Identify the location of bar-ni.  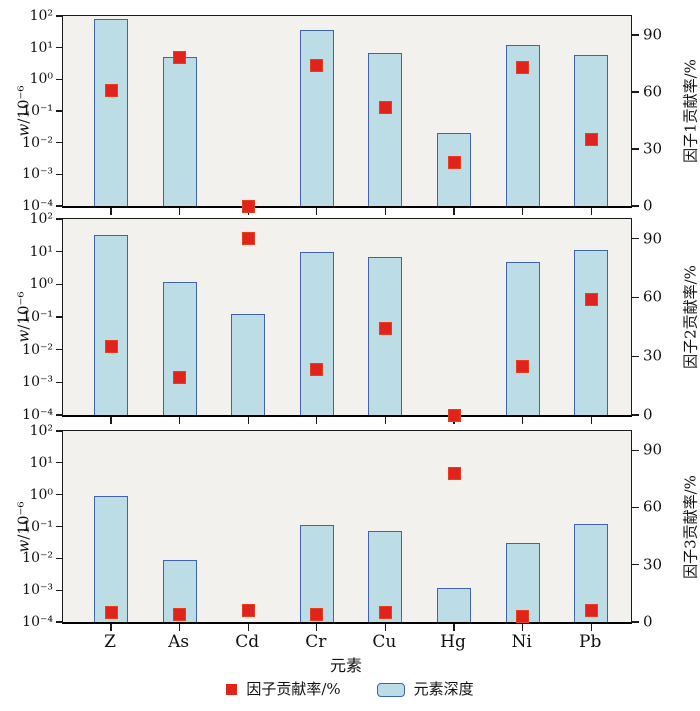
(522, 338).